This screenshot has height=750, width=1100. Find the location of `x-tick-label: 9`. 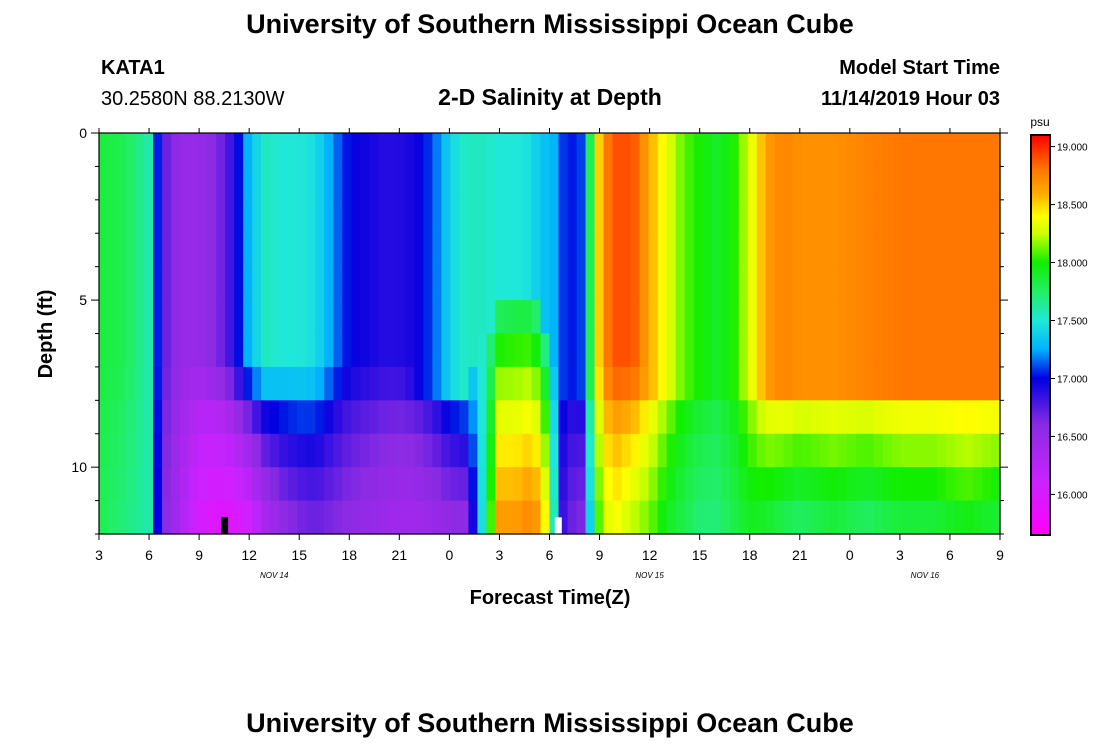

x-tick-label: 9 is located at coordinates (1000, 555).